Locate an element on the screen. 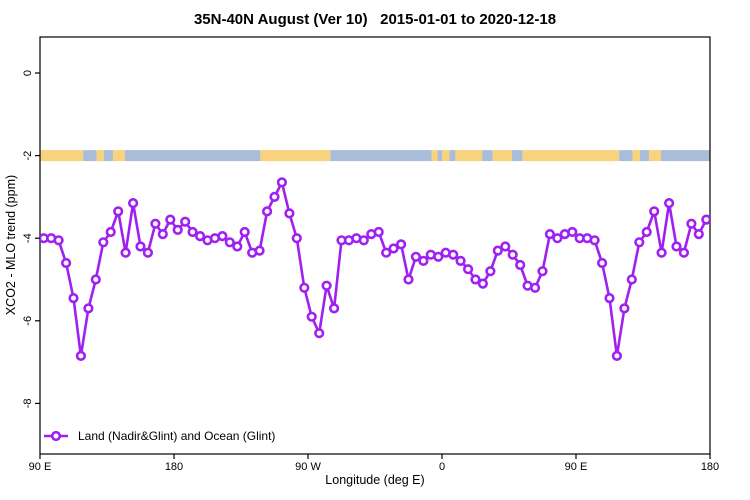 Image resolution: width=750 pixels, height=500 pixels. x-tick-label: 0 is located at coordinates (442, 467).